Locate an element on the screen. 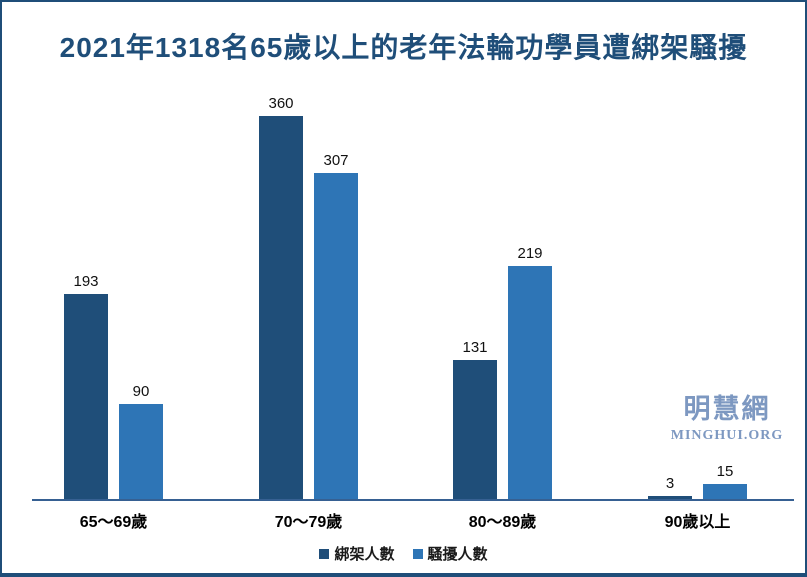 This screenshot has height=577, width=807. bar-value-label: 15 is located at coordinates (725, 471).